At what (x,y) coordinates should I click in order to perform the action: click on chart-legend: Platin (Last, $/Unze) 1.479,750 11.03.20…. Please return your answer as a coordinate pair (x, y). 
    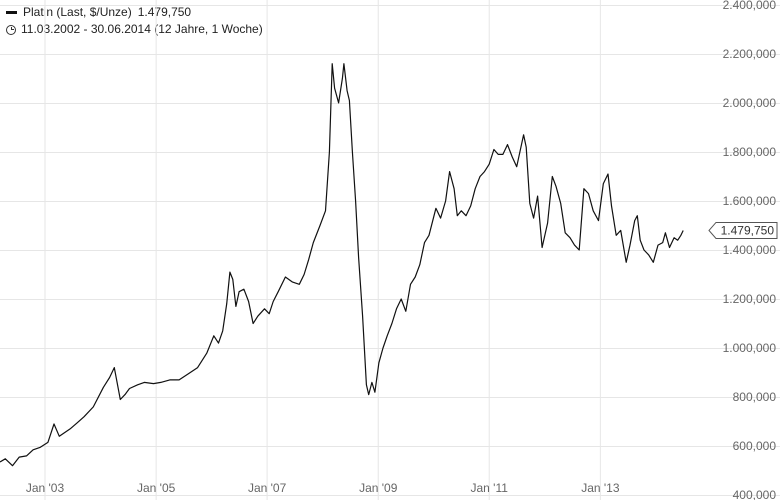
    Looking at the image, I should click on (134, 21).